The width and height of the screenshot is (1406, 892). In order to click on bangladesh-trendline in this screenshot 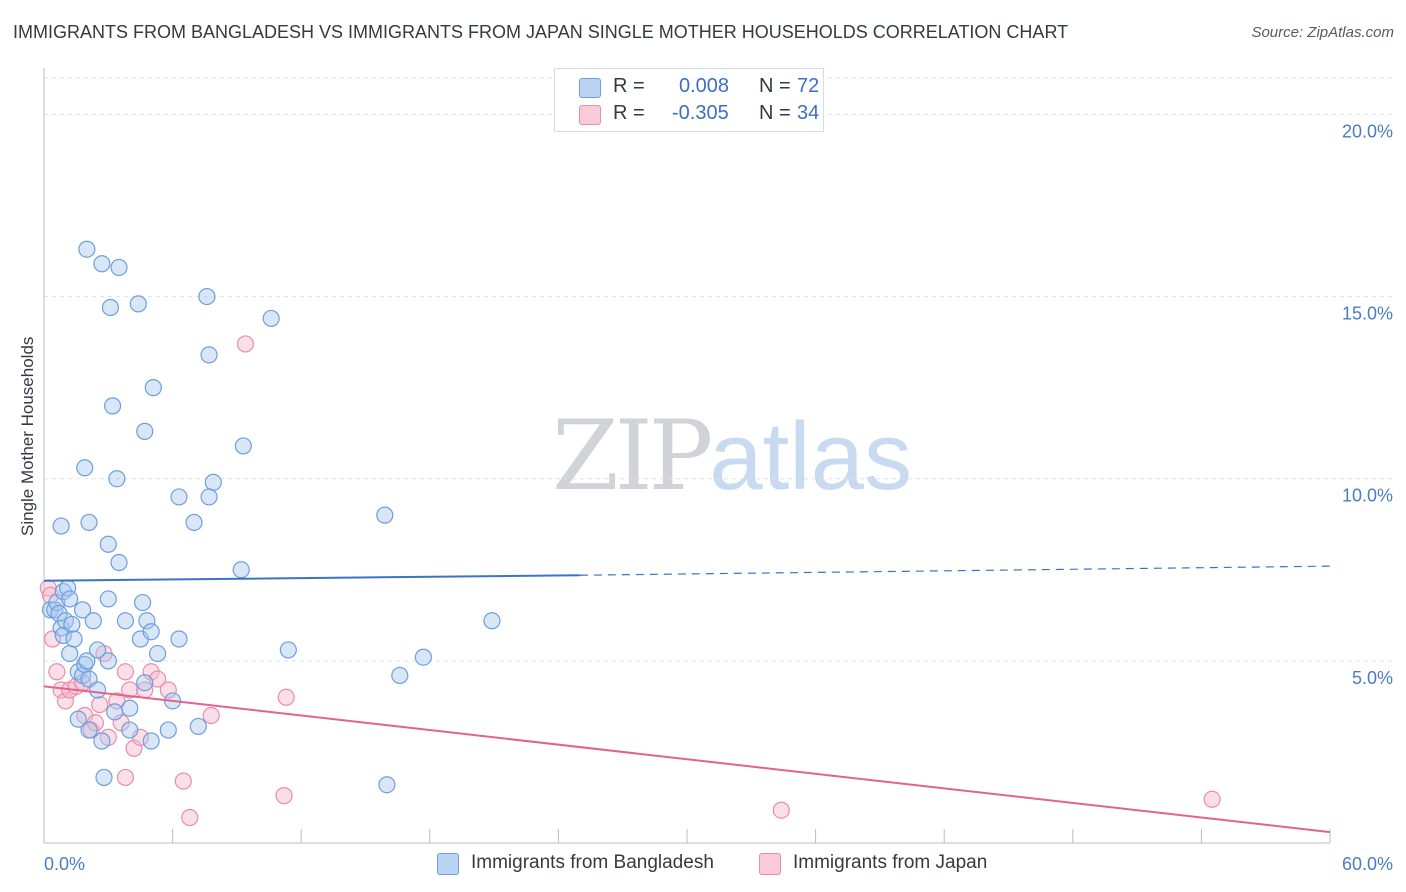, I will do `click(311, 578)`.